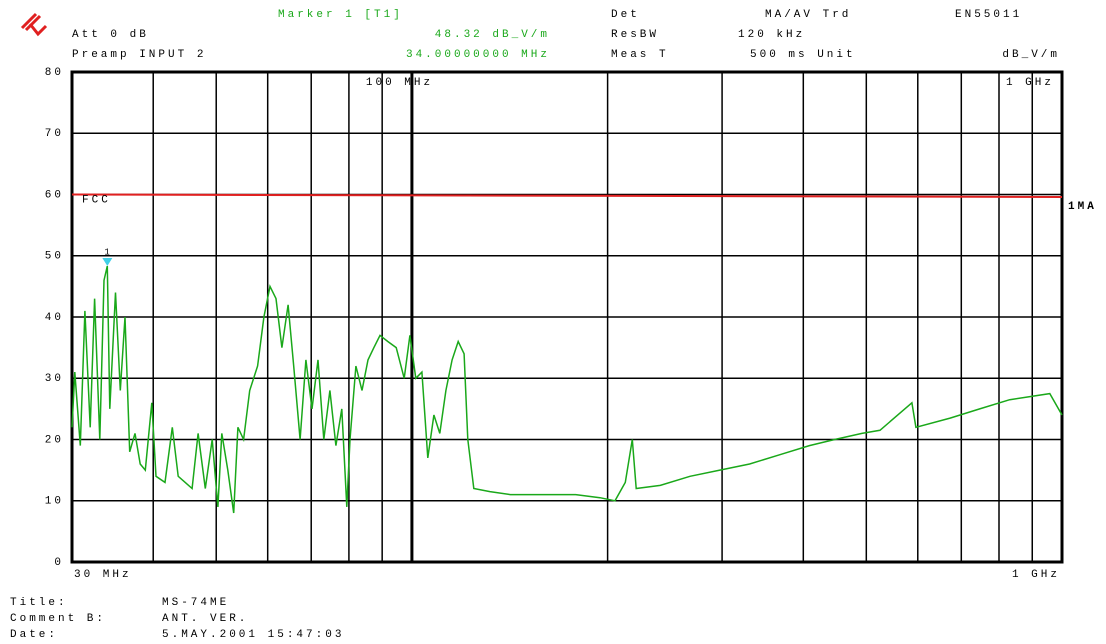 Image resolution: width=1106 pixels, height=644 pixels. I want to click on marker-level: 48.32 dB_V/m, so click(492, 35).